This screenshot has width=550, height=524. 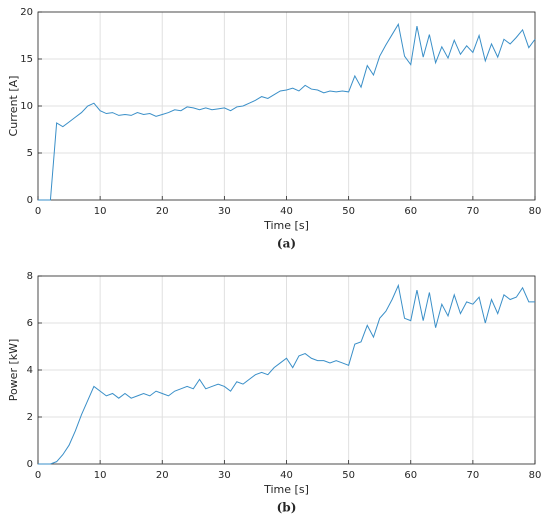 I want to click on y-axis-label: Power [kW], so click(x=13, y=370).